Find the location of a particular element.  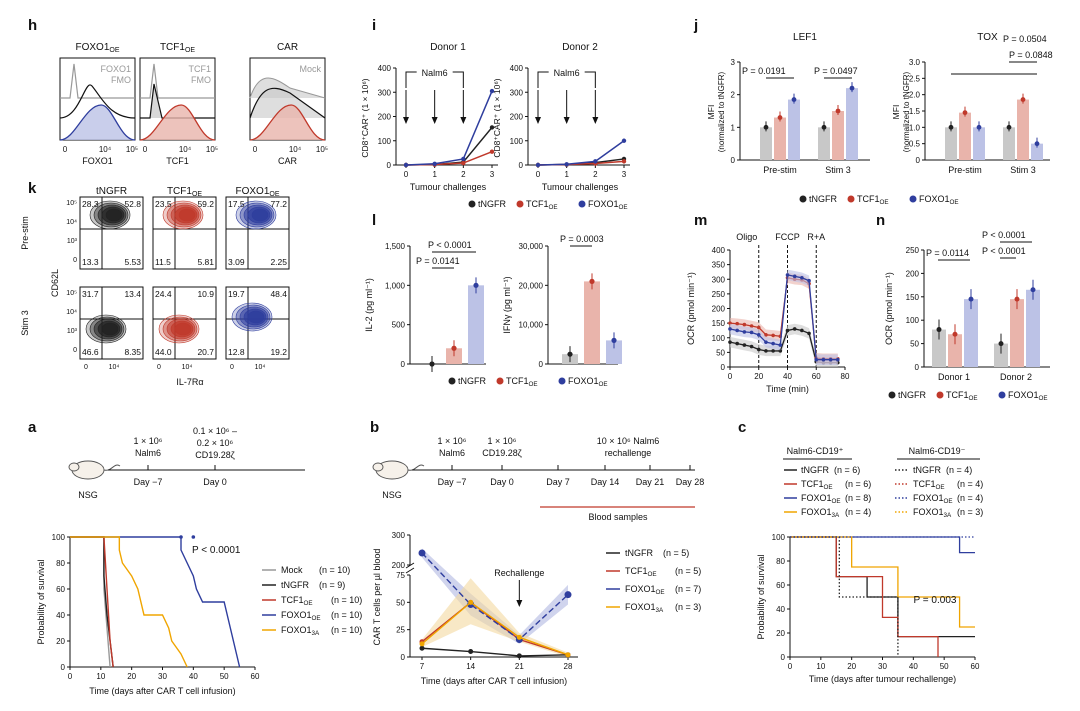

legend-n: (n = 5) is located at coordinates (676, 553).